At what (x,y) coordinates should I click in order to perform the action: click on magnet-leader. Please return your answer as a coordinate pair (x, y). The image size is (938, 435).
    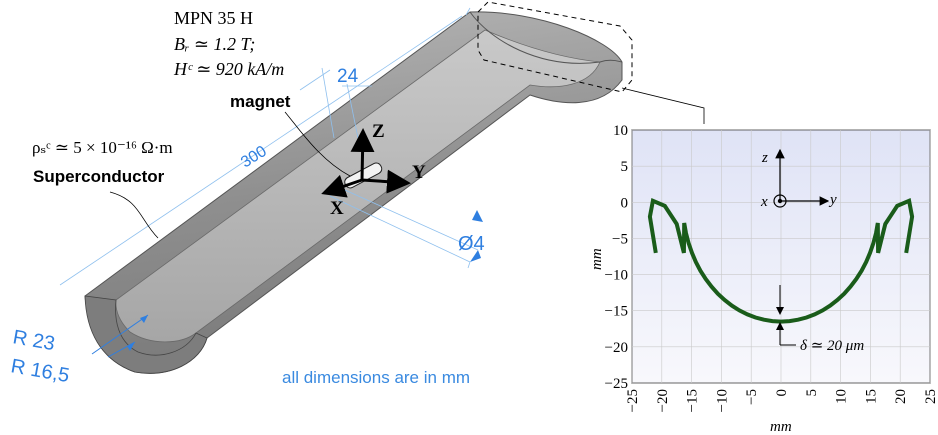
    Looking at the image, I should click on (317, 144).